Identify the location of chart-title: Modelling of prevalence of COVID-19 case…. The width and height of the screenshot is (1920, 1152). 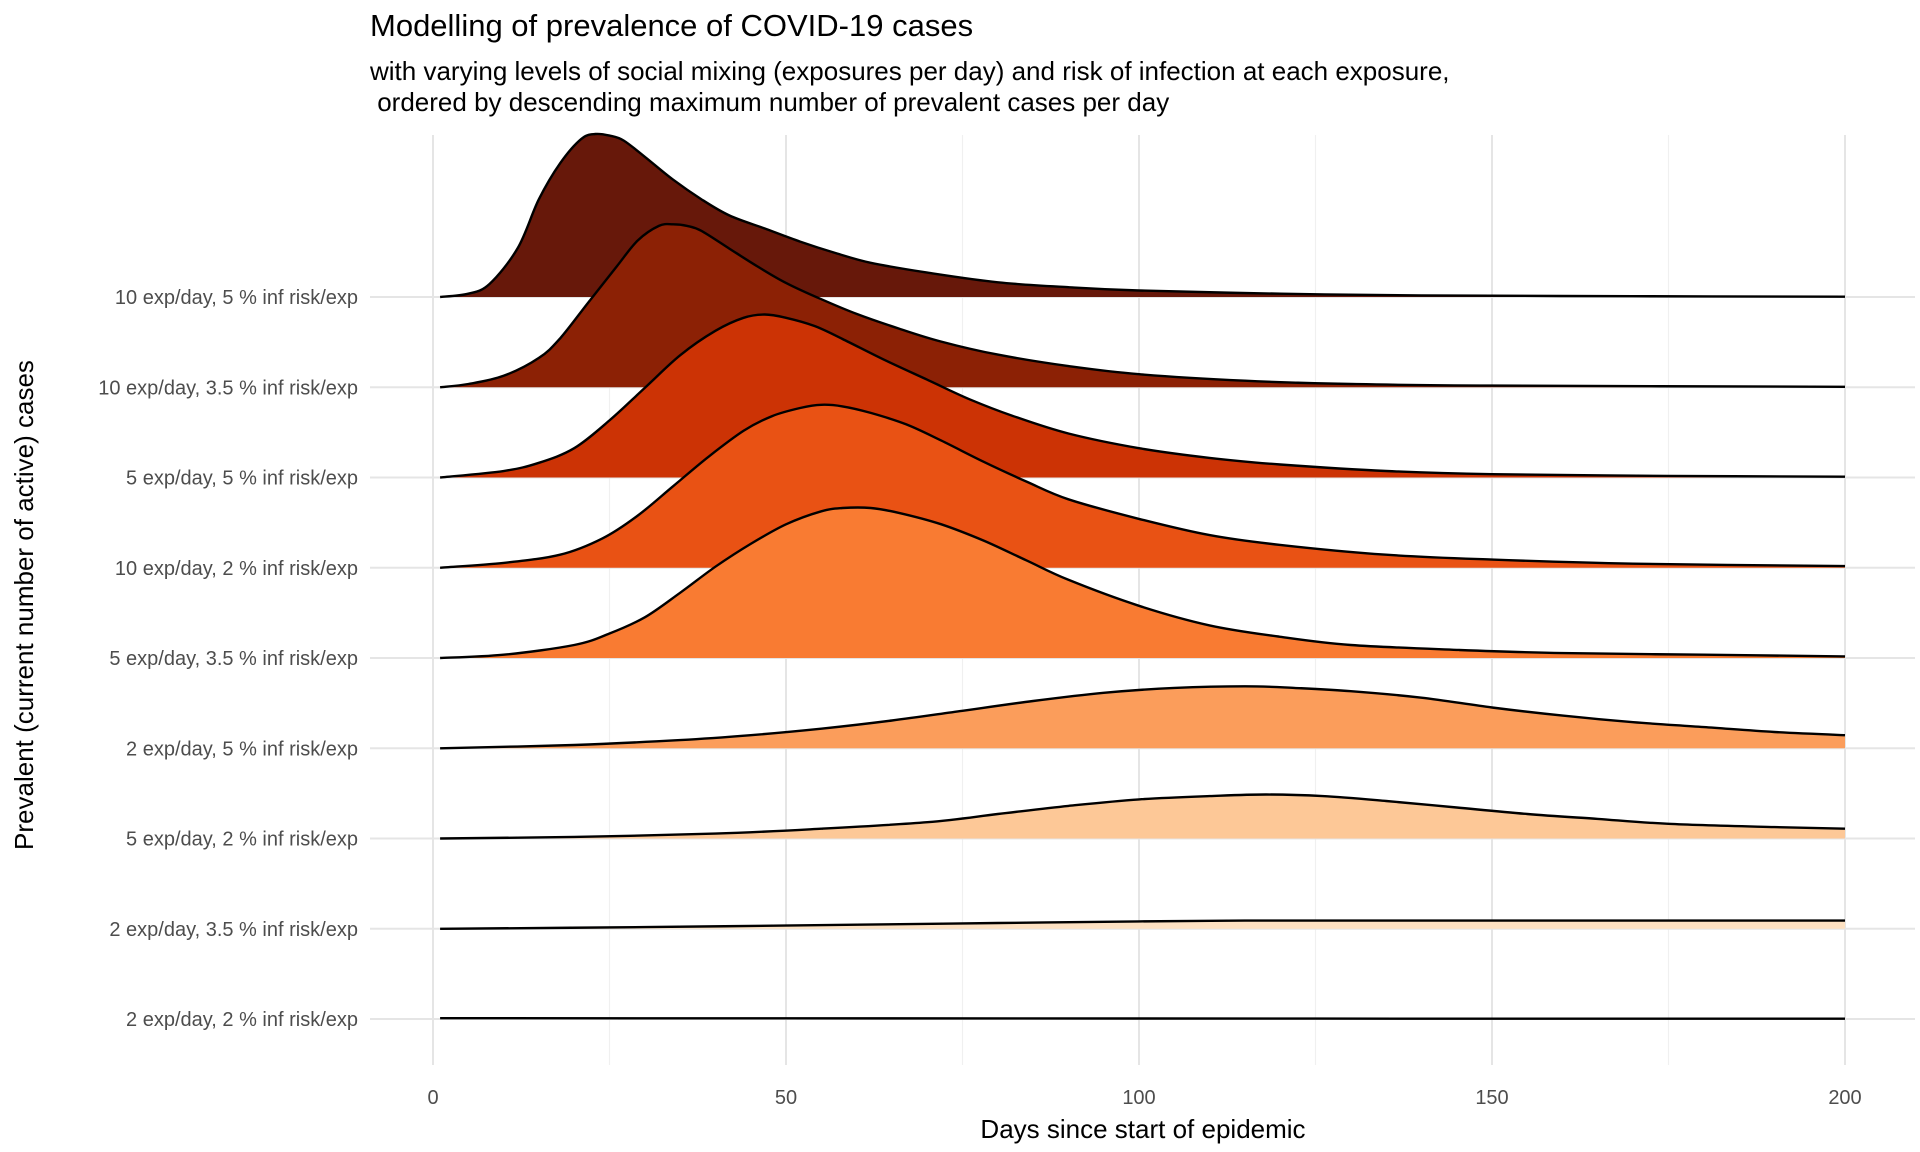
(672, 25).